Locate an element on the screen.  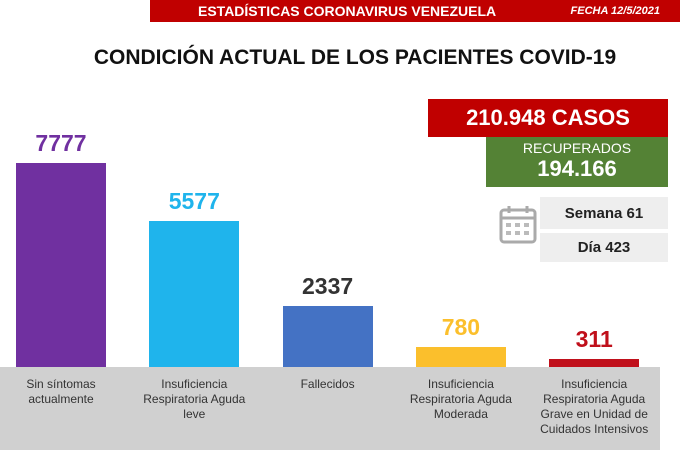
calendar-icon is located at coordinates (518, 225).